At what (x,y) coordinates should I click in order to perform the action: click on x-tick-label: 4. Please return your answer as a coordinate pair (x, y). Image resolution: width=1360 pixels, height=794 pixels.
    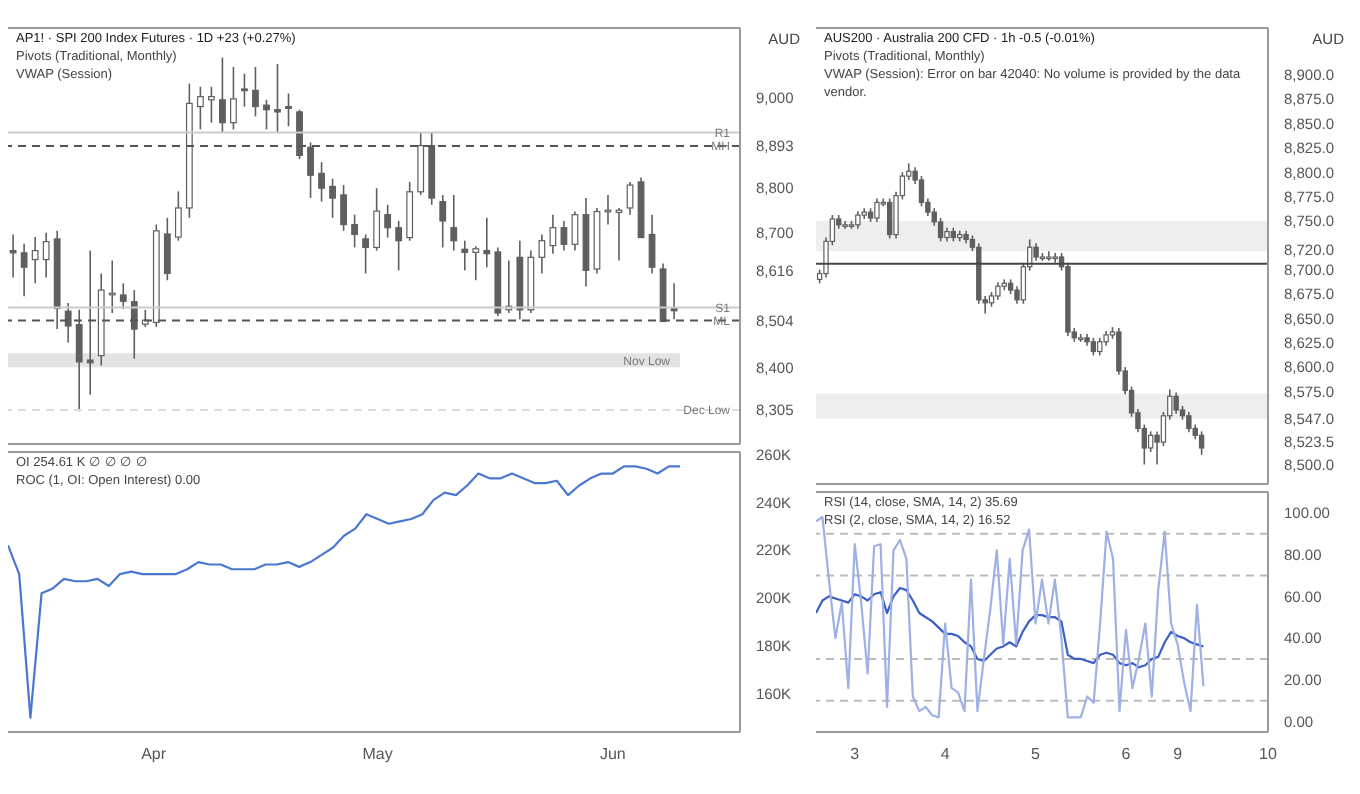
    Looking at the image, I should click on (945, 754).